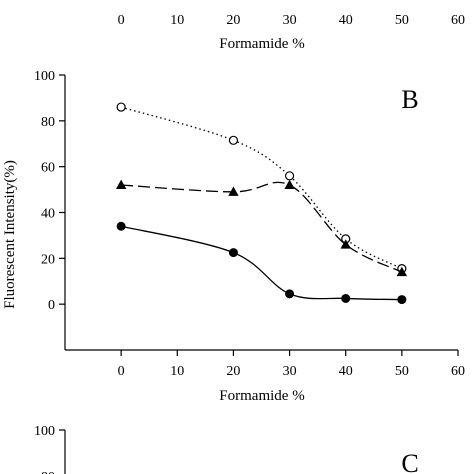 The width and height of the screenshot is (474, 474). I want to click on panel-c-partial: 80 100 C, so click(226, 449).